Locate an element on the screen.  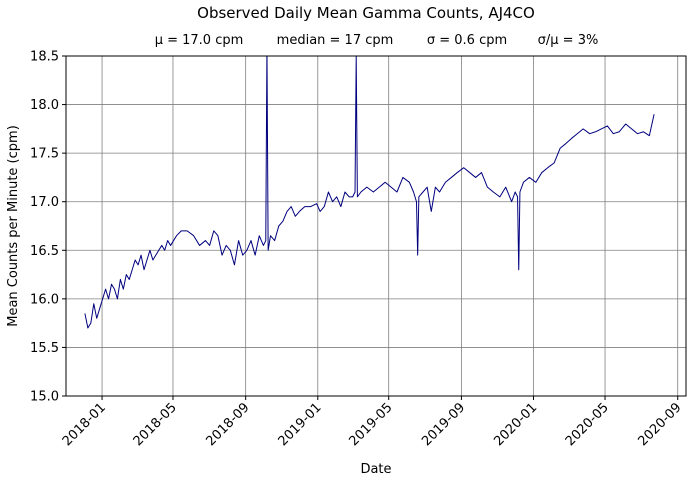
subtitle-sigma: σ = 0.6 cpm is located at coordinates (467, 40).